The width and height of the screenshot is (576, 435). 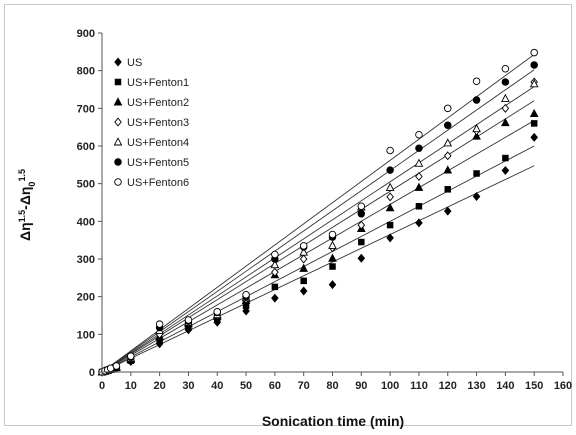 What do you see at coordinates (86, 260) in the screenshot?
I see `y-tick-label: 300` at bounding box center [86, 260].